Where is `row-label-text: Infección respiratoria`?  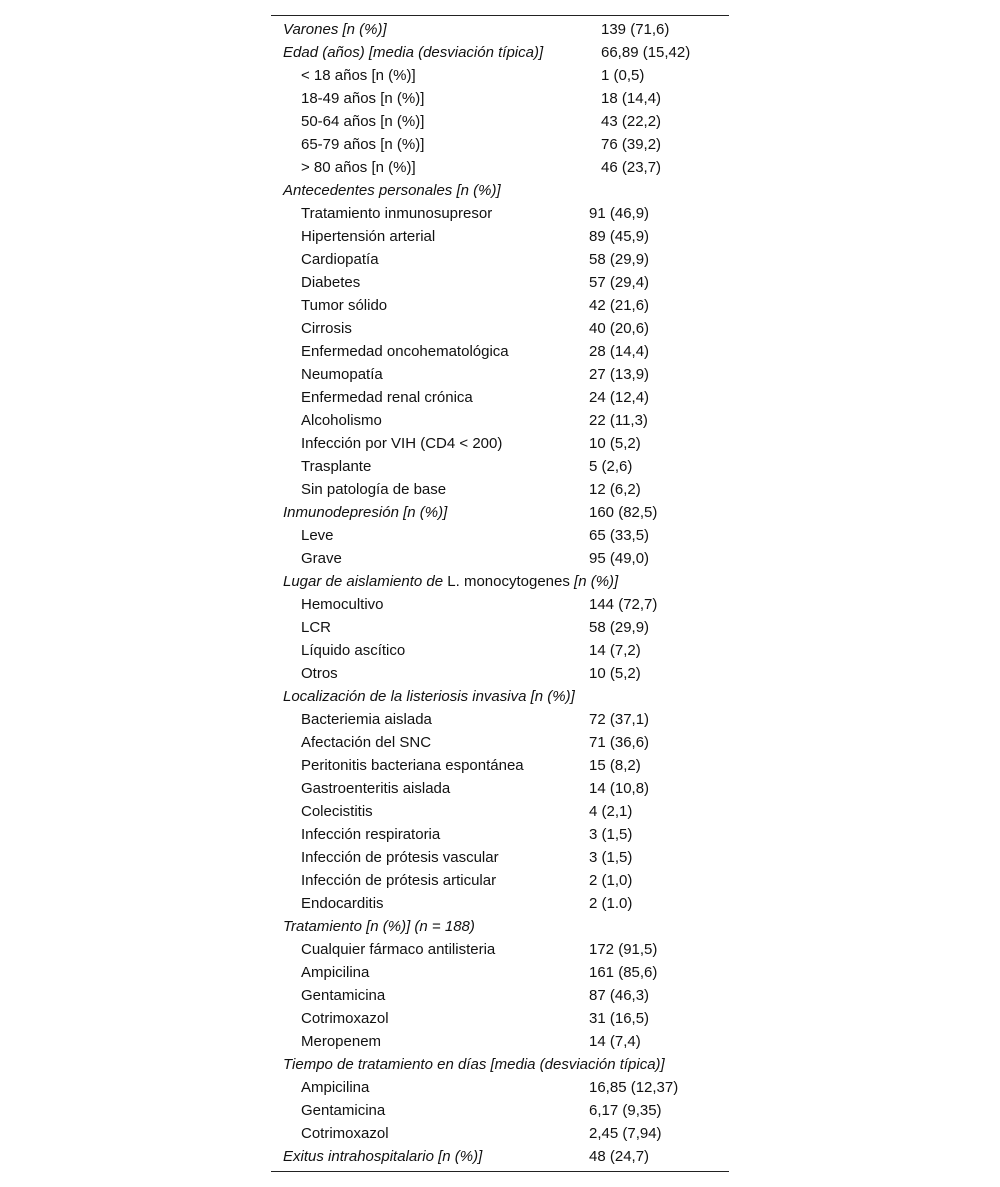
row-label-text: Infección respiratoria is located at coordinates (371, 834).